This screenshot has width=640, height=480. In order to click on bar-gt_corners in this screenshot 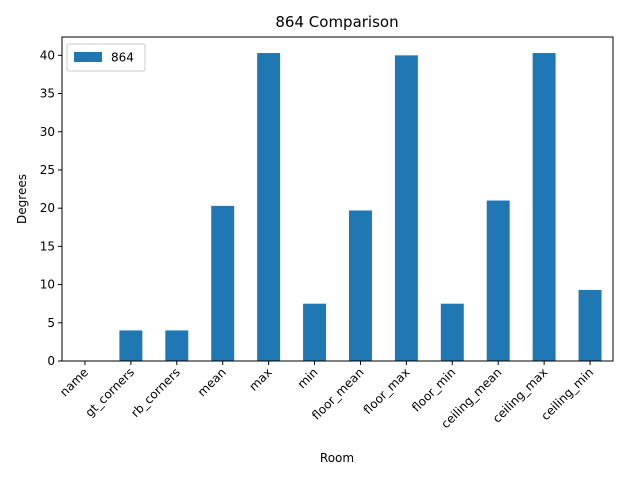, I will do `click(131, 345)`.